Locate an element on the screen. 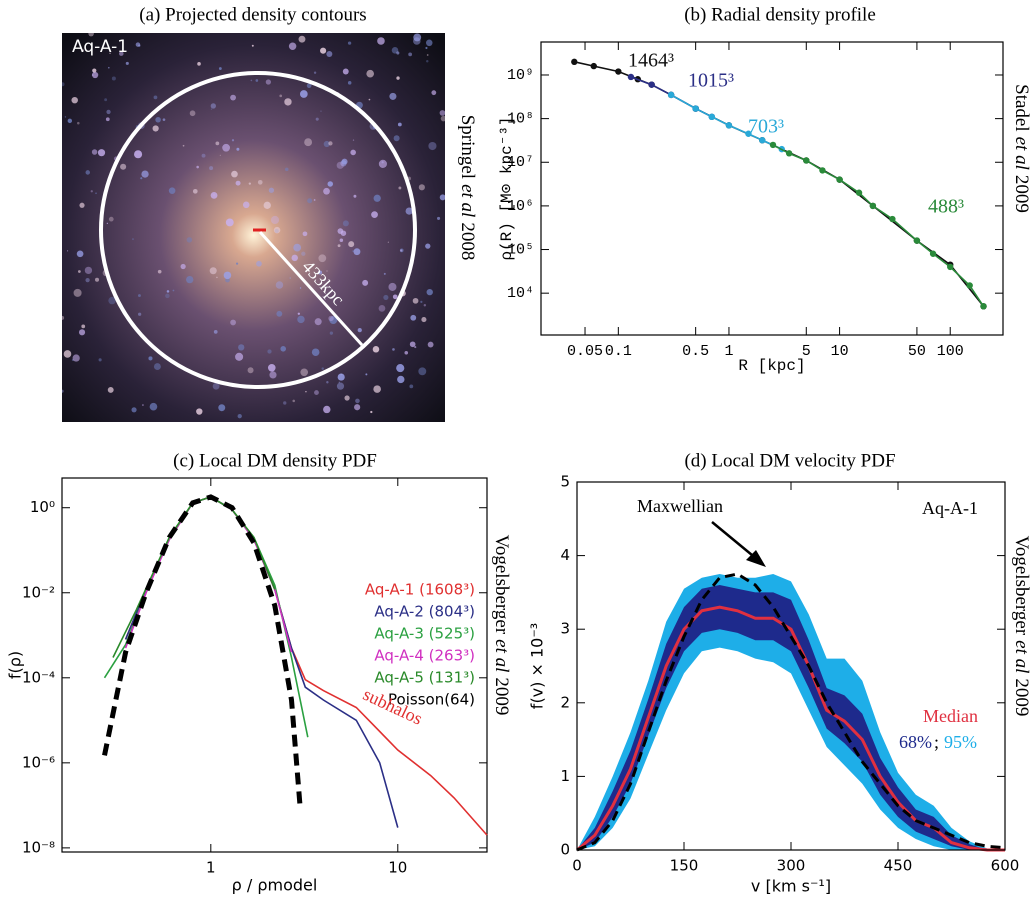  legend-entry: Aq-A-3 (525³) is located at coordinates (424, 634).